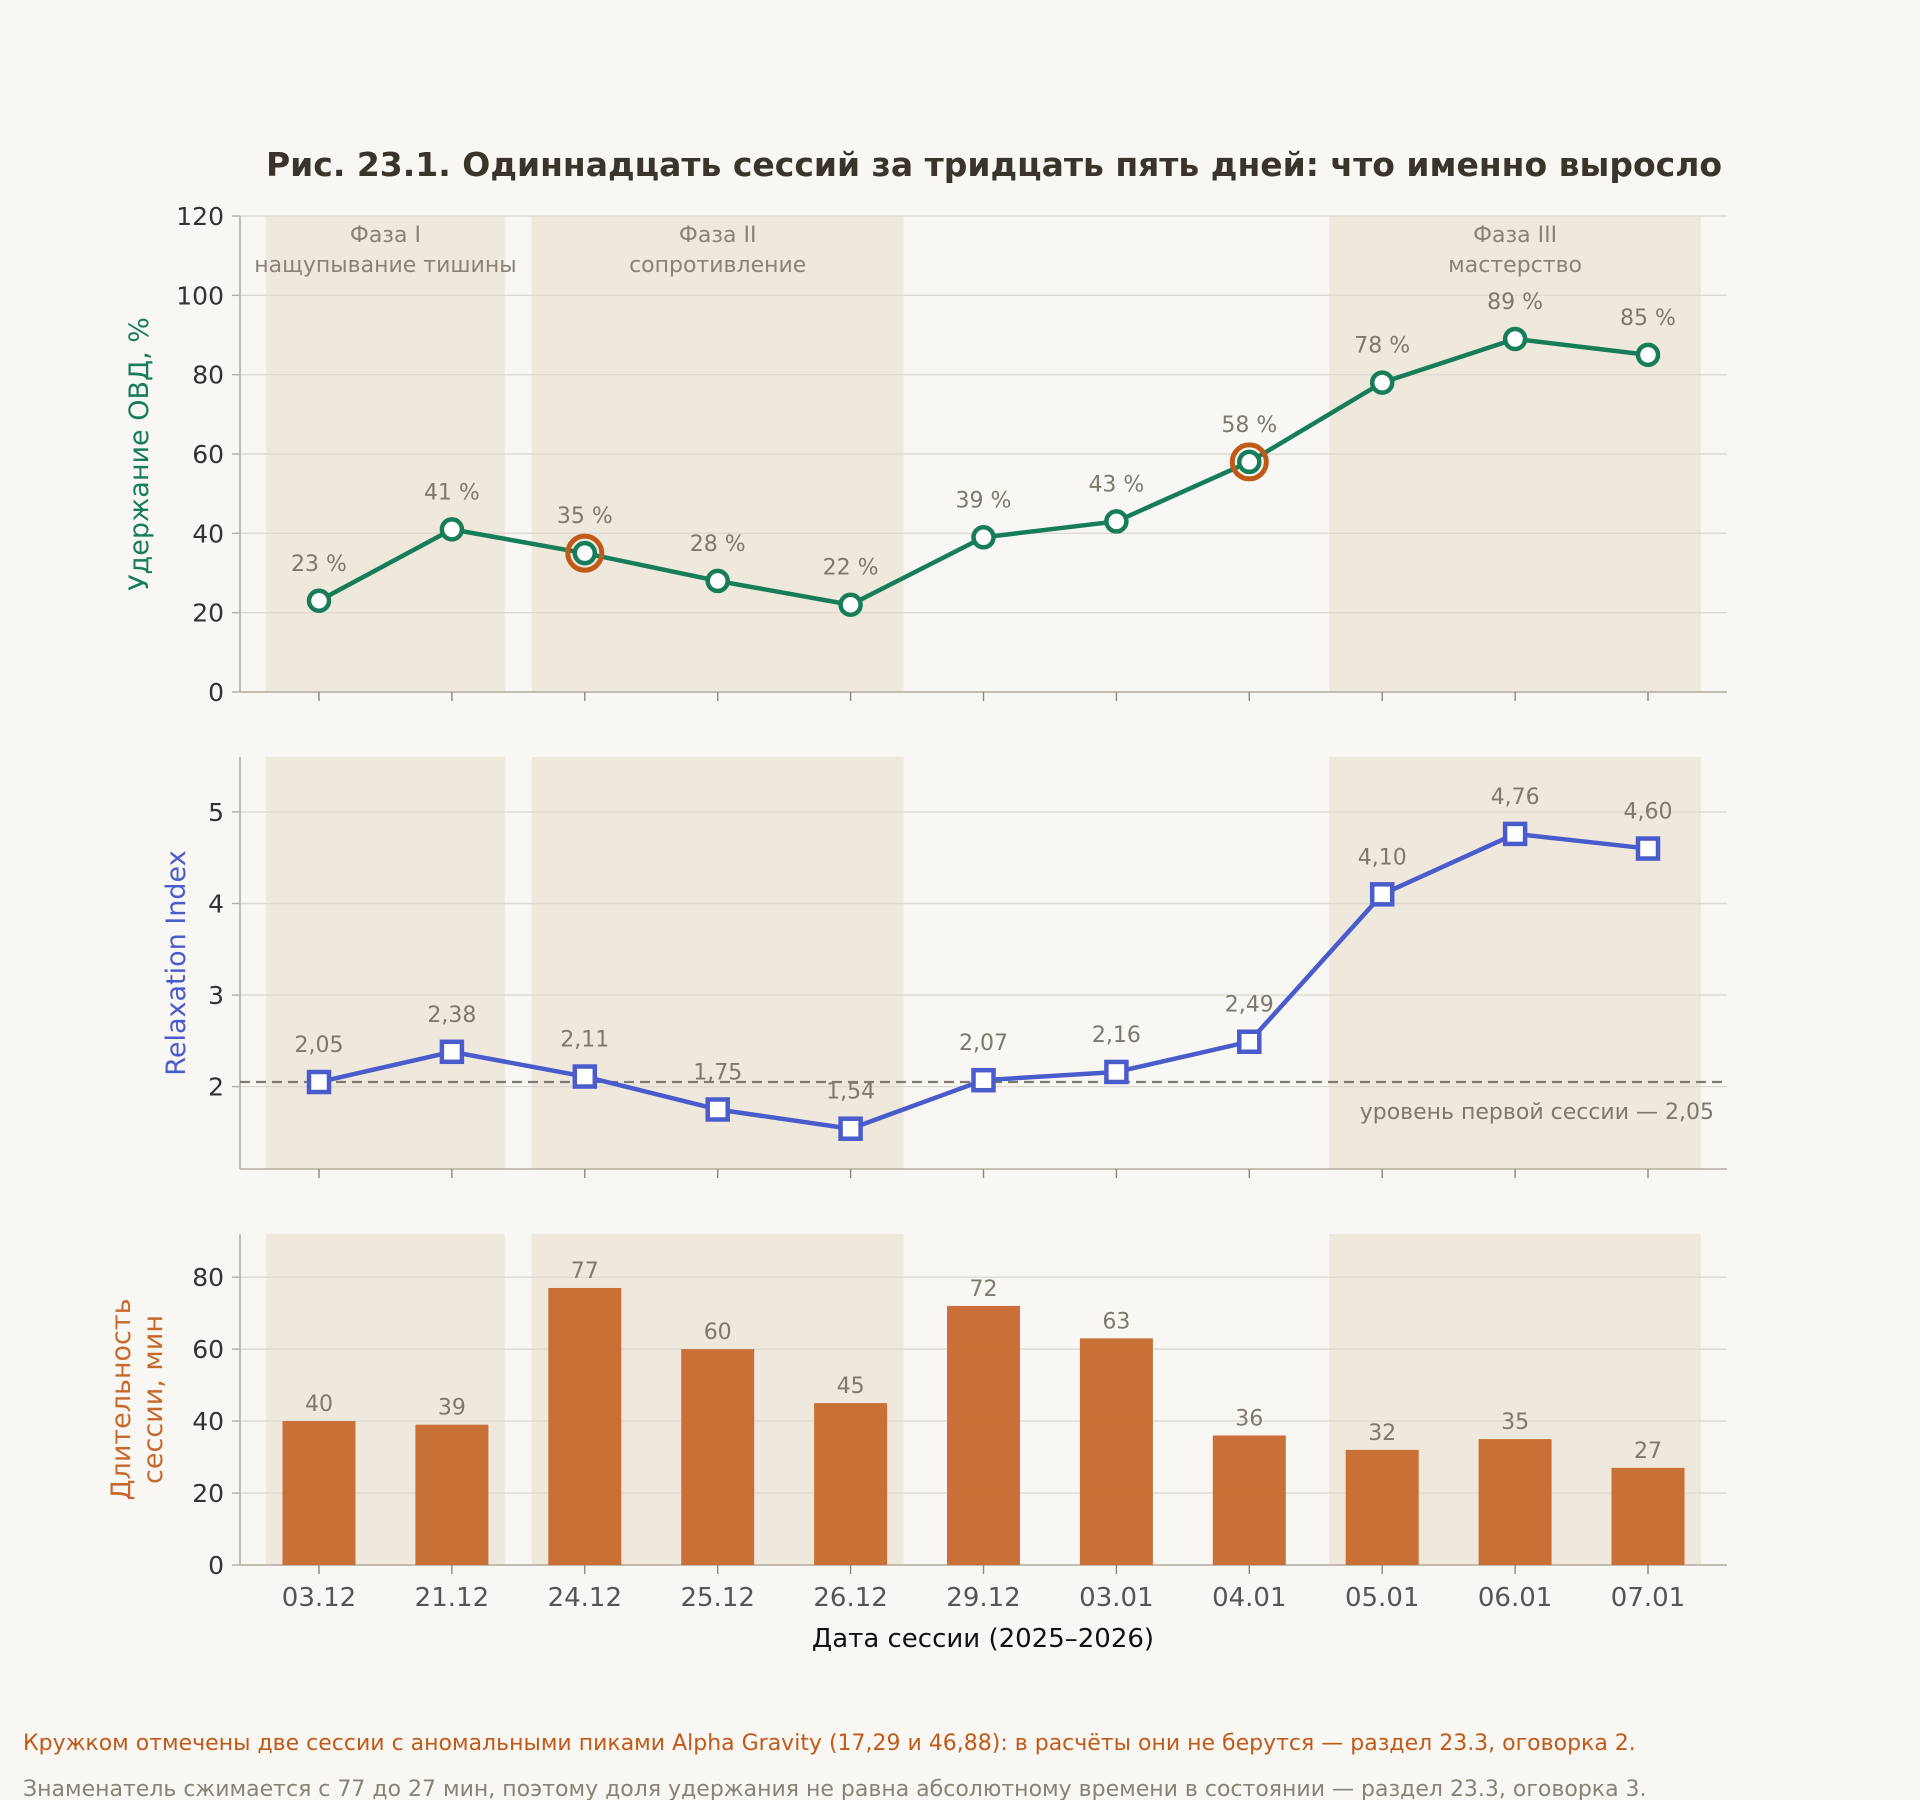 The height and width of the screenshot is (1800, 1920). I want to click on bar-value-label: 77, so click(585, 1271).